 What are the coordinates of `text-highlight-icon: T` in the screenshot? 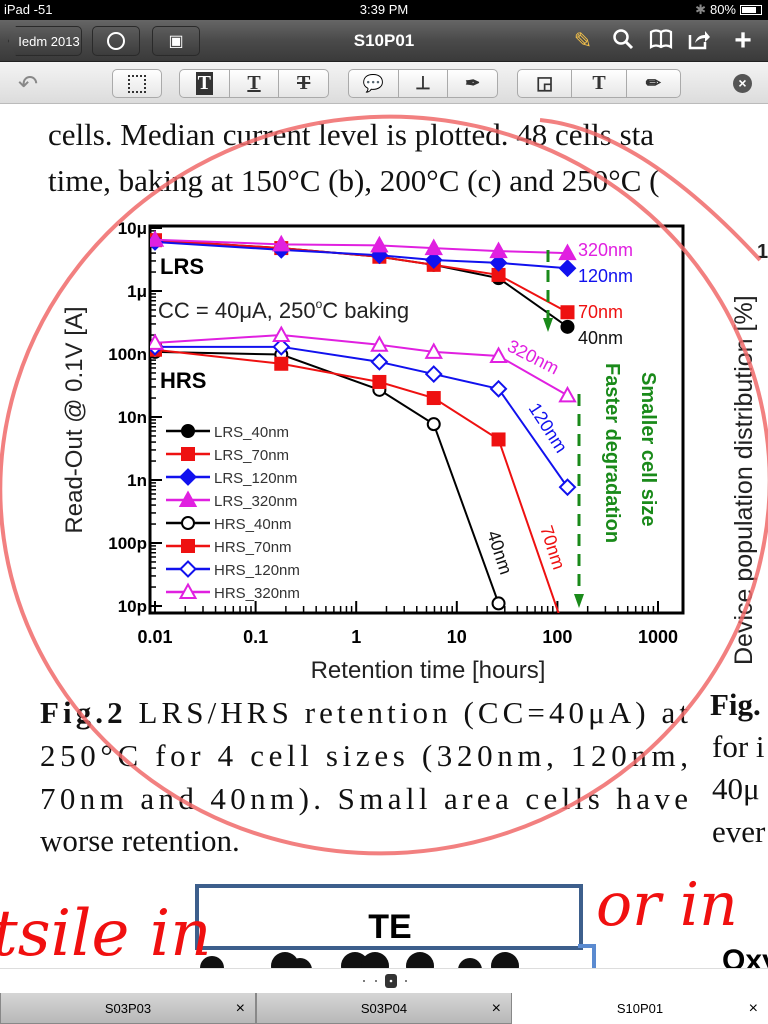 It's located at (204, 83).